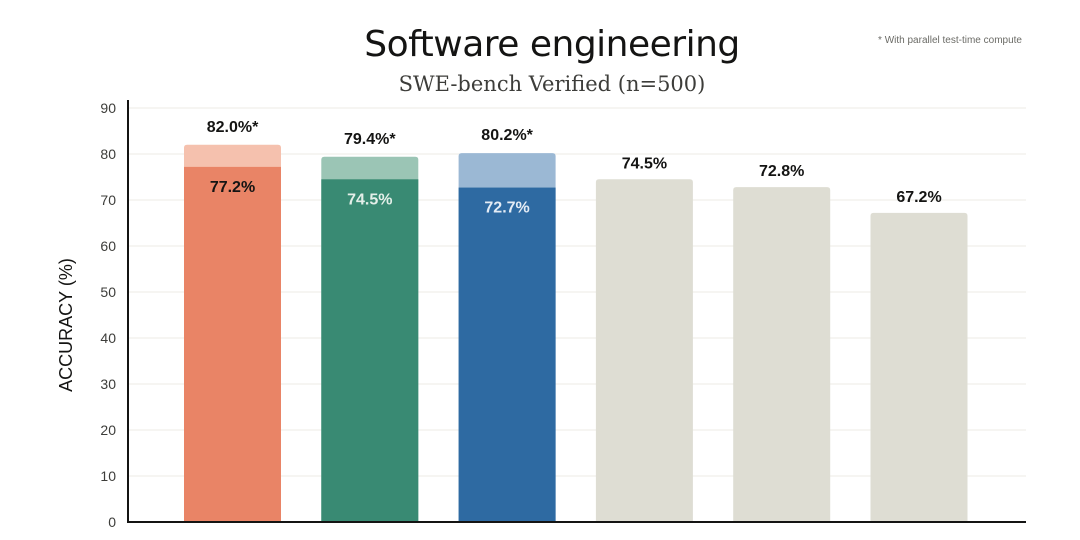 Image resolution: width=1080 pixels, height=540 pixels. What do you see at coordinates (108, 384) in the screenshot?
I see `y-tick-label: 30` at bounding box center [108, 384].